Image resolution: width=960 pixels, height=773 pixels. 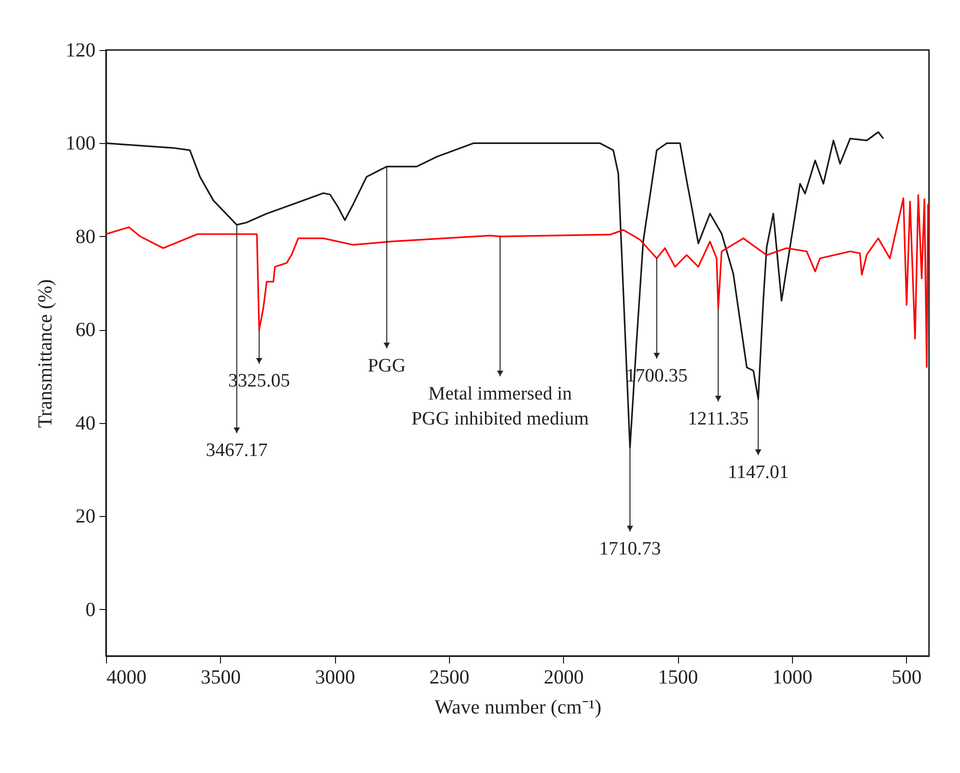 I want to click on x-tick-label: 2000, so click(x=564, y=677).